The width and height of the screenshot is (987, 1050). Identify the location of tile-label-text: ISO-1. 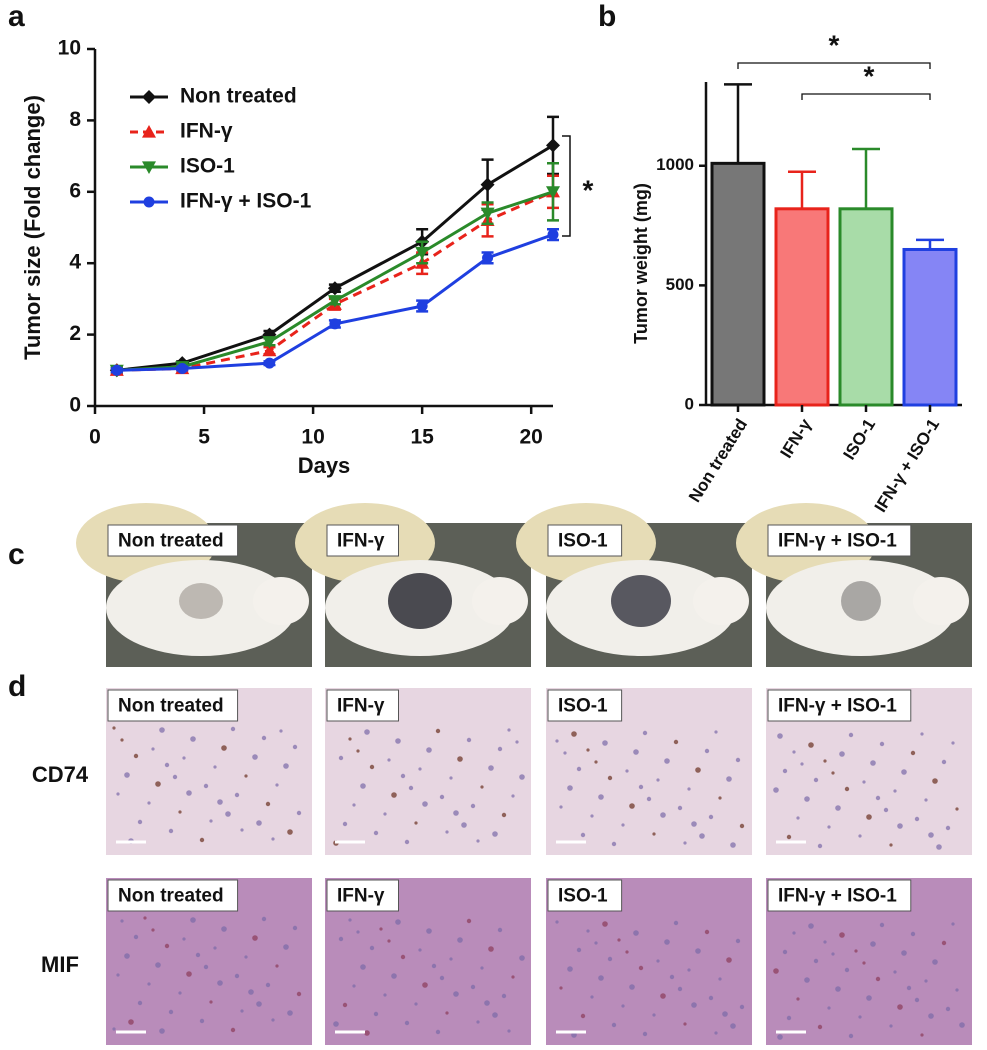
(583, 896).